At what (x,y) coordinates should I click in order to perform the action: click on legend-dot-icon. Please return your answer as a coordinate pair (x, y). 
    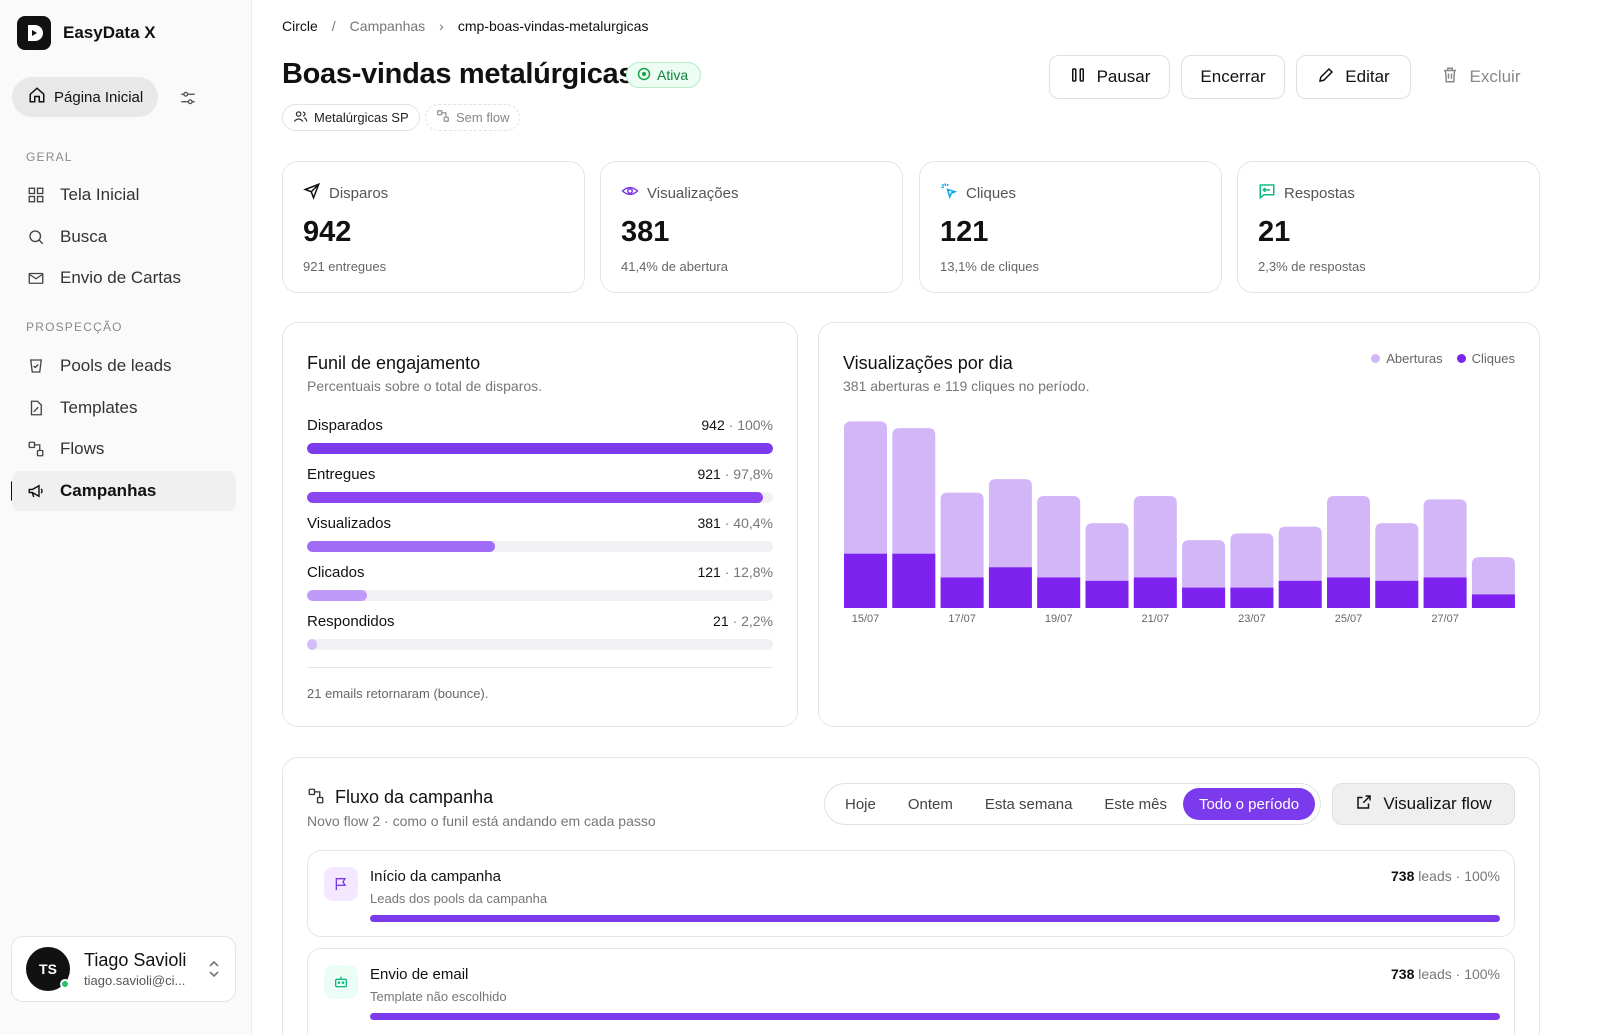
    Looking at the image, I should click on (1461, 358).